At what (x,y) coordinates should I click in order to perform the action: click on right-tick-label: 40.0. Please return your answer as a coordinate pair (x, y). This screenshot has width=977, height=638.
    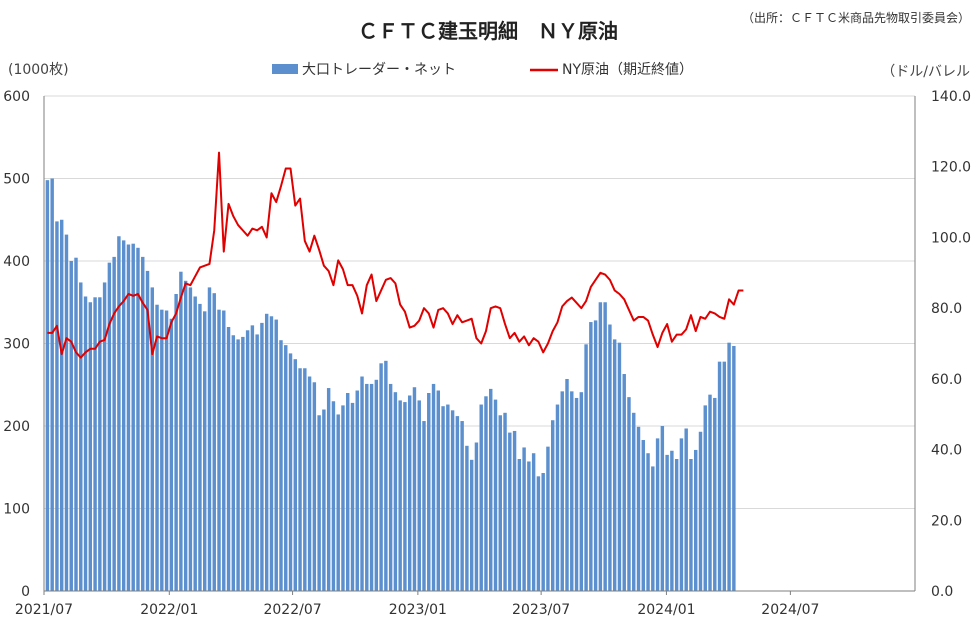
    Looking at the image, I should click on (946, 451).